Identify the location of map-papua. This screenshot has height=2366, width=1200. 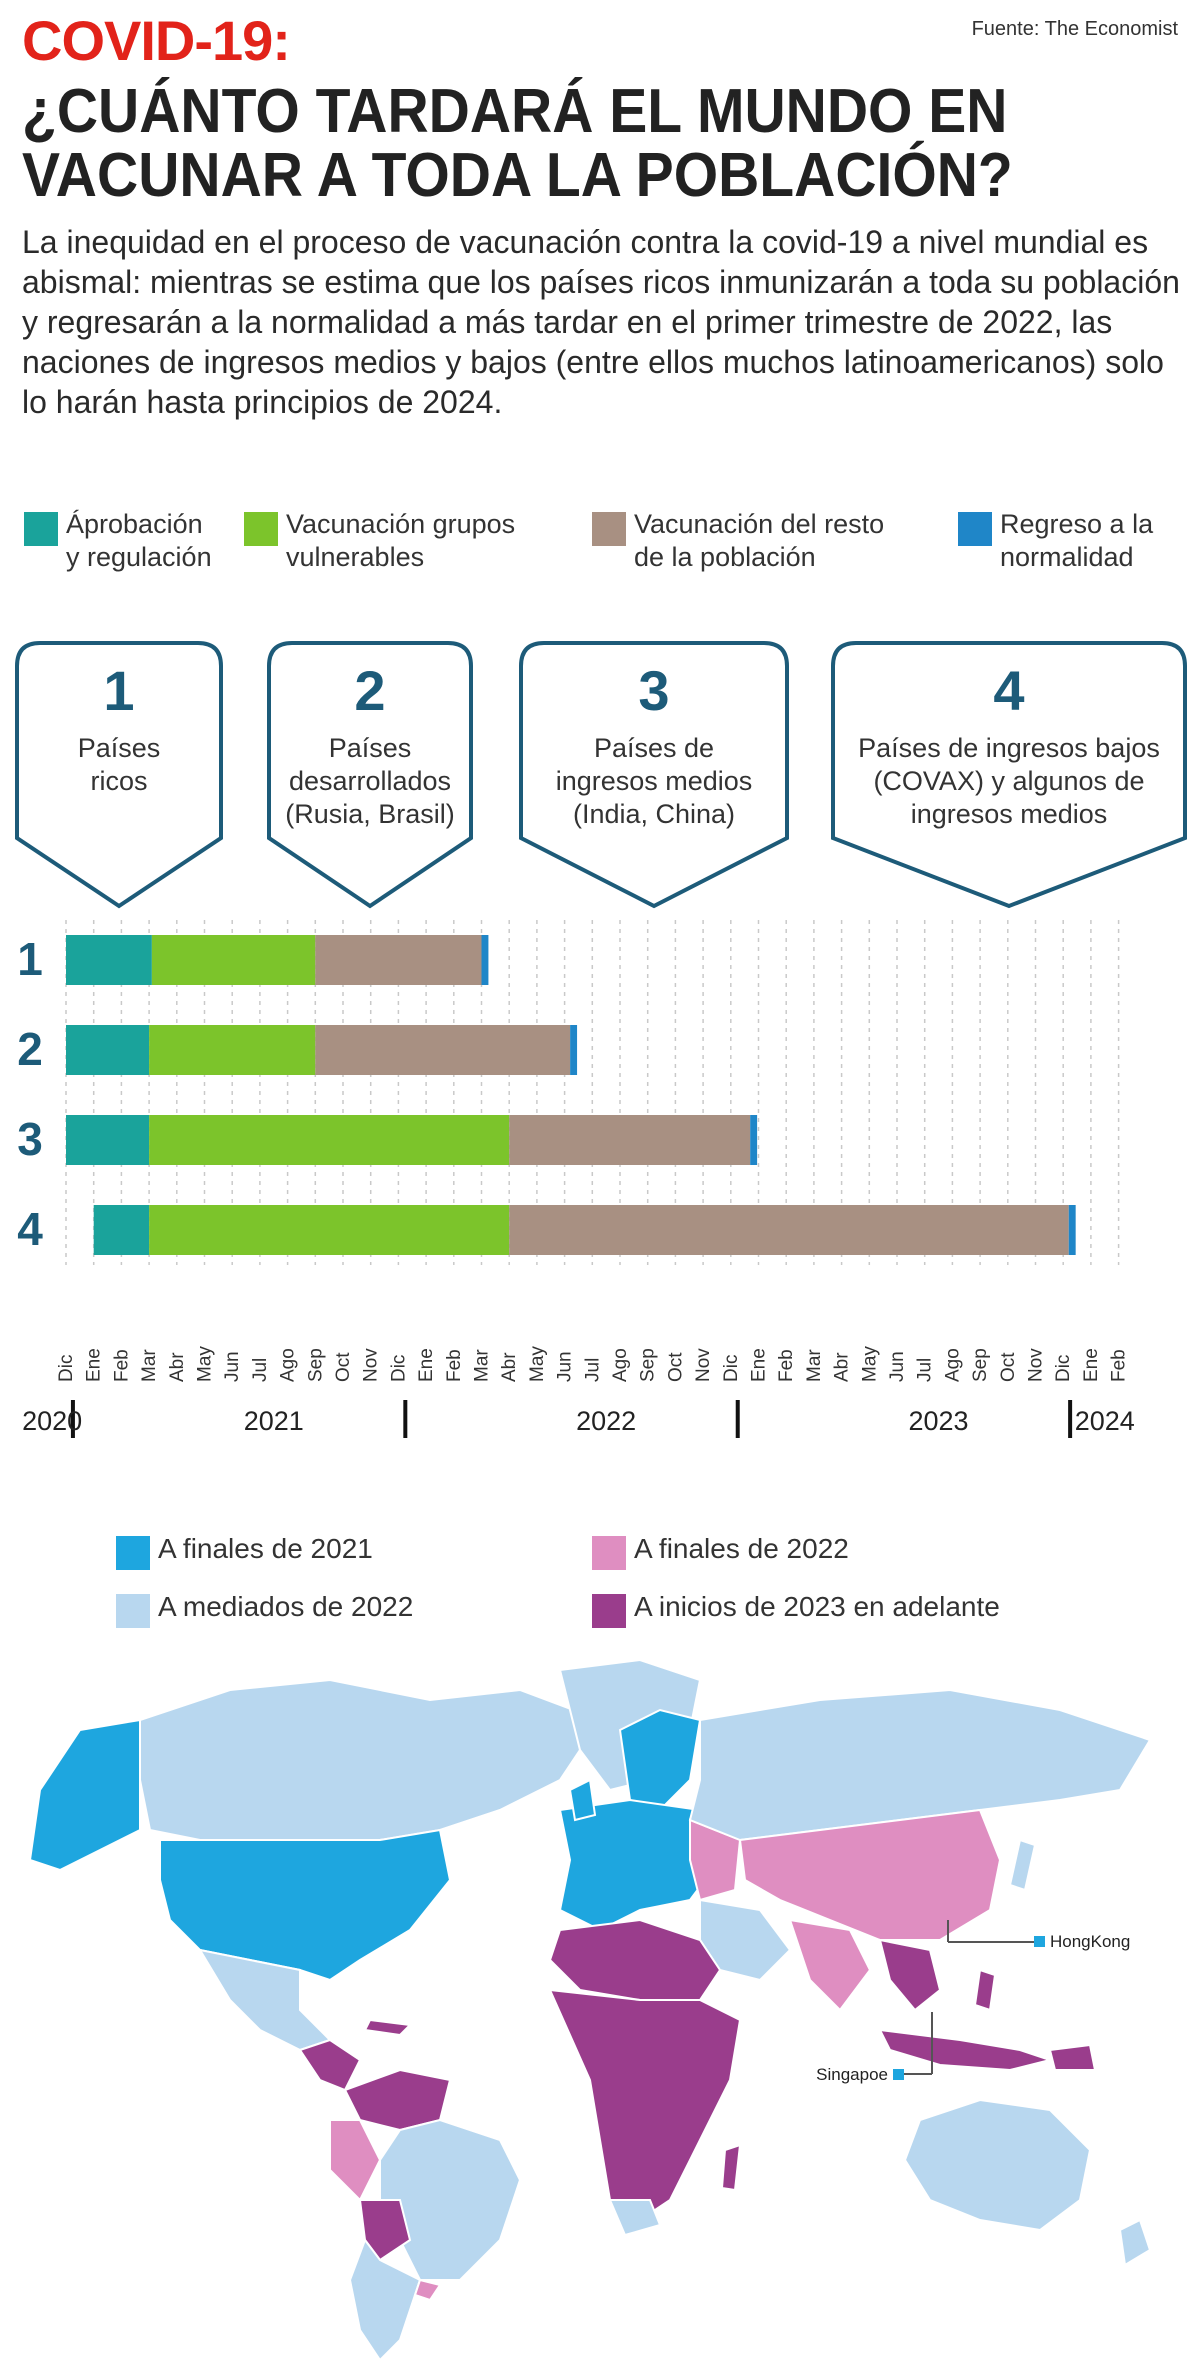
(1072, 2057).